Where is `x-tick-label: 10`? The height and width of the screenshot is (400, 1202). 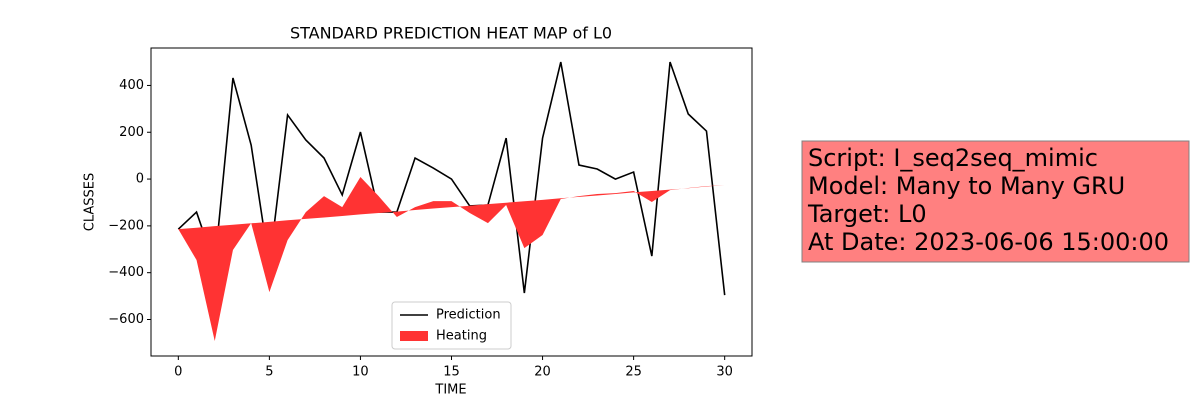
x-tick-label: 10 is located at coordinates (360, 372).